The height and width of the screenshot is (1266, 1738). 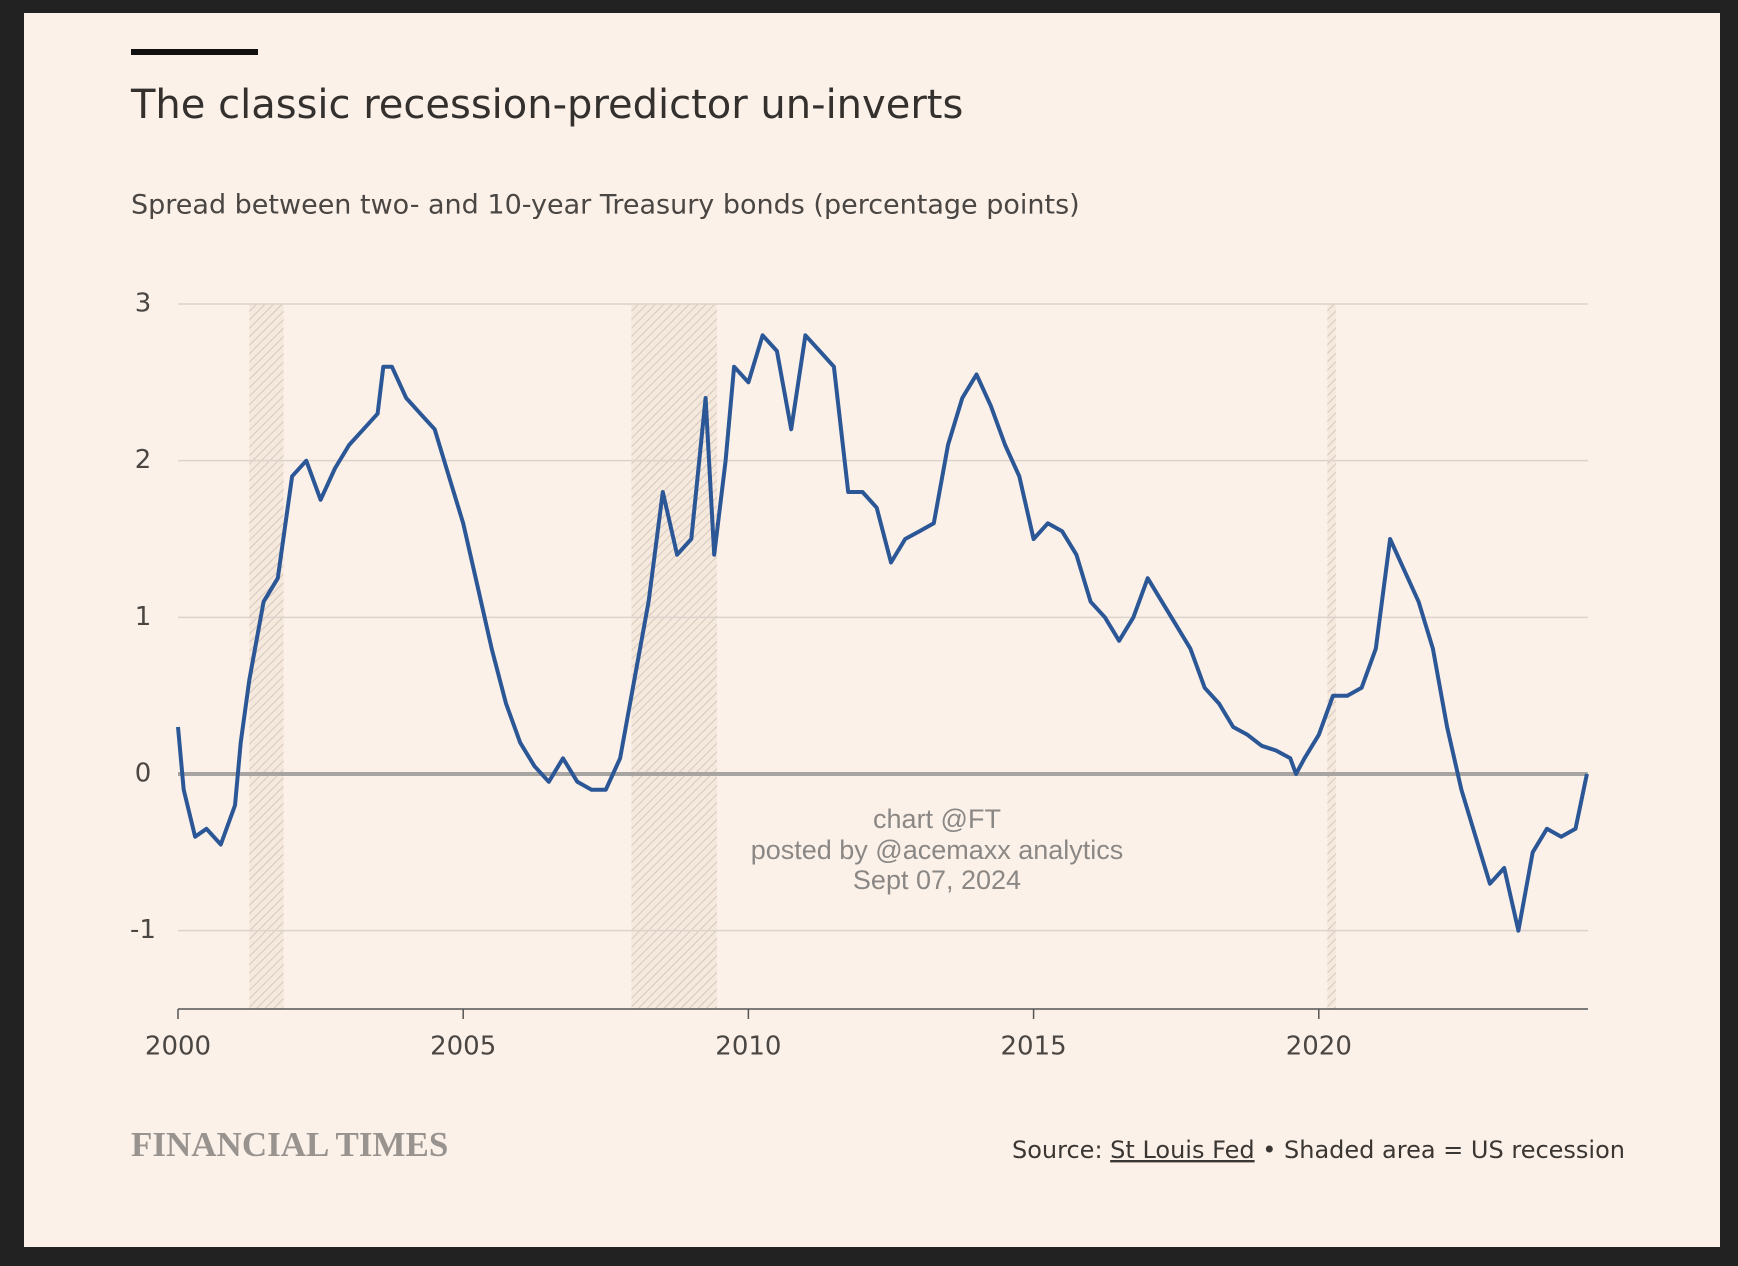 I want to click on x-tick-label: 2015, so click(x=1033, y=1047).